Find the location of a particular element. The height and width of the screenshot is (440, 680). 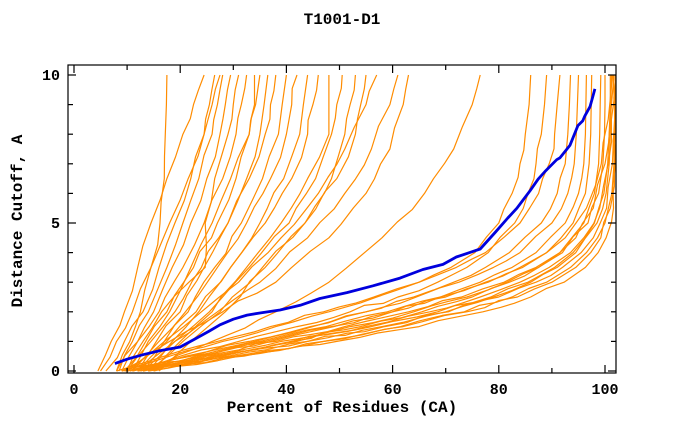

x-tick-label: 40 is located at coordinates (286, 390).